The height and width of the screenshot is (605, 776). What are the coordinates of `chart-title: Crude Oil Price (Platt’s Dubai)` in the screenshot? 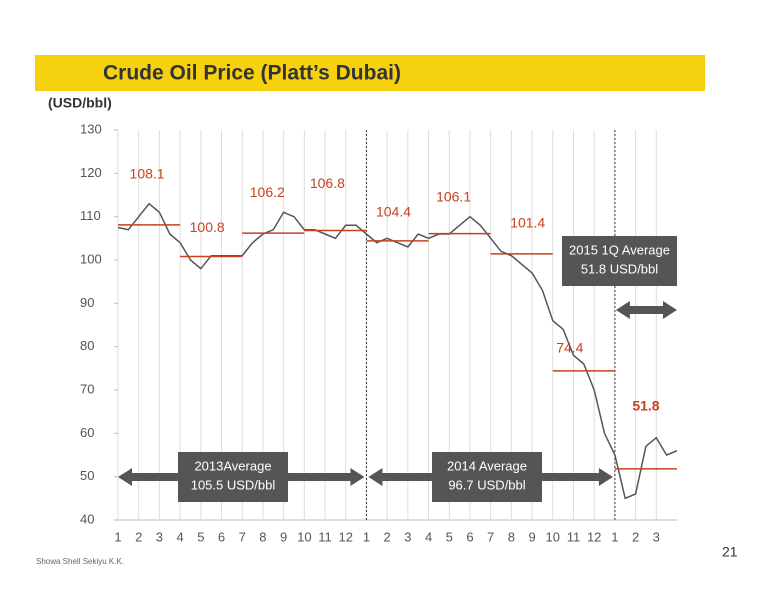 It's located at (252, 73).